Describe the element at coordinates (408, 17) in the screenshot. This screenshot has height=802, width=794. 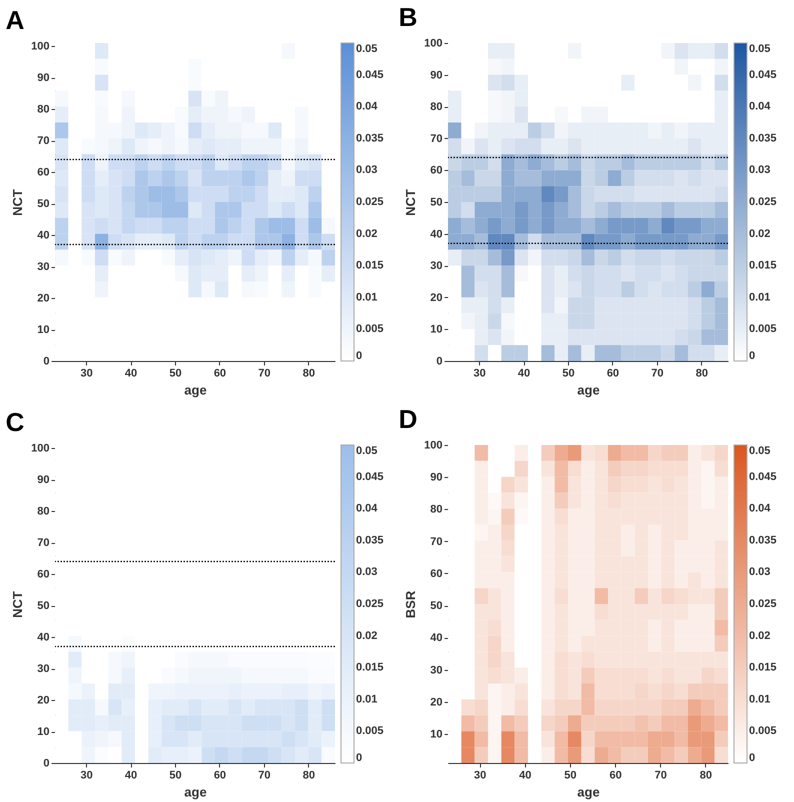
I see `chart-title: B` at that location.